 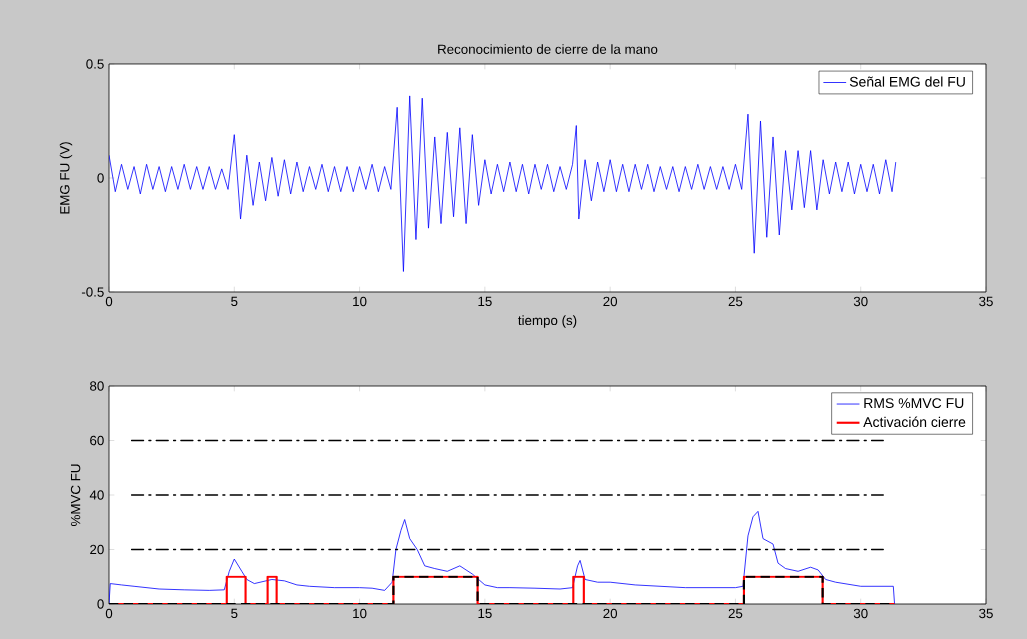 What do you see at coordinates (914, 403) in the screenshot?
I see `legend-label: RMS %MVC FU` at bounding box center [914, 403].